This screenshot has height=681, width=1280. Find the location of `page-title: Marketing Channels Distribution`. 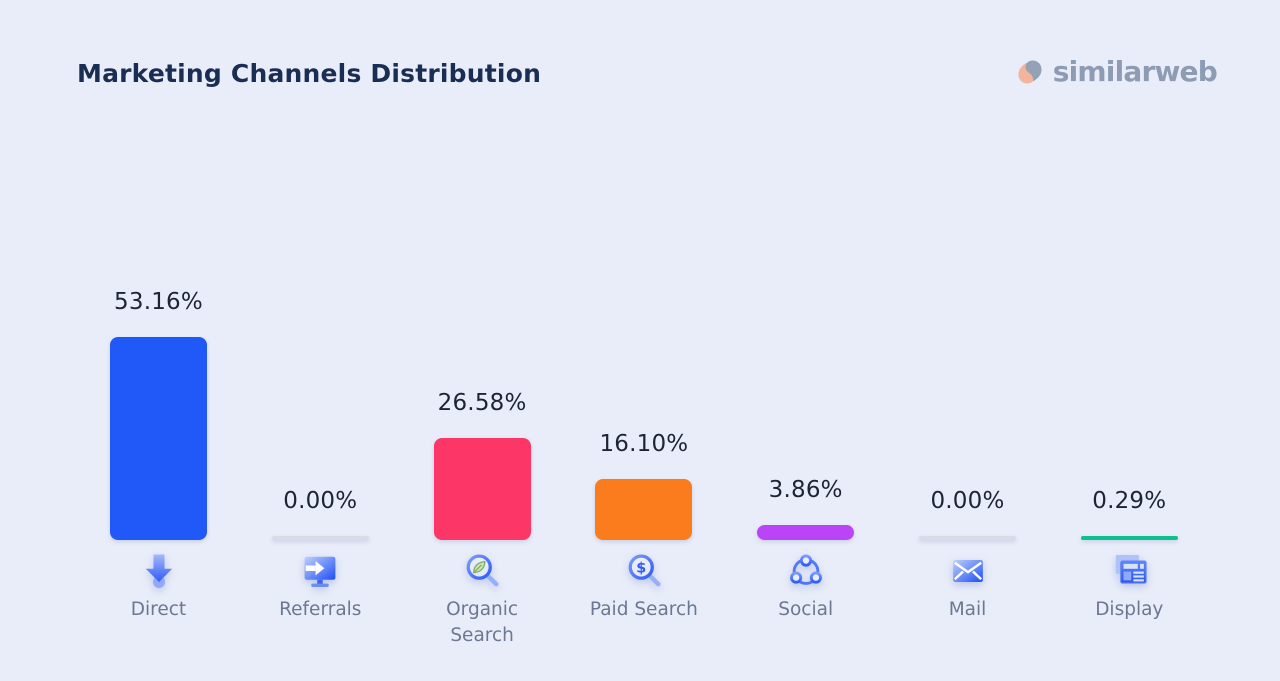

page-title: Marketing Channels Distribution is located at coordinates (309, 73).